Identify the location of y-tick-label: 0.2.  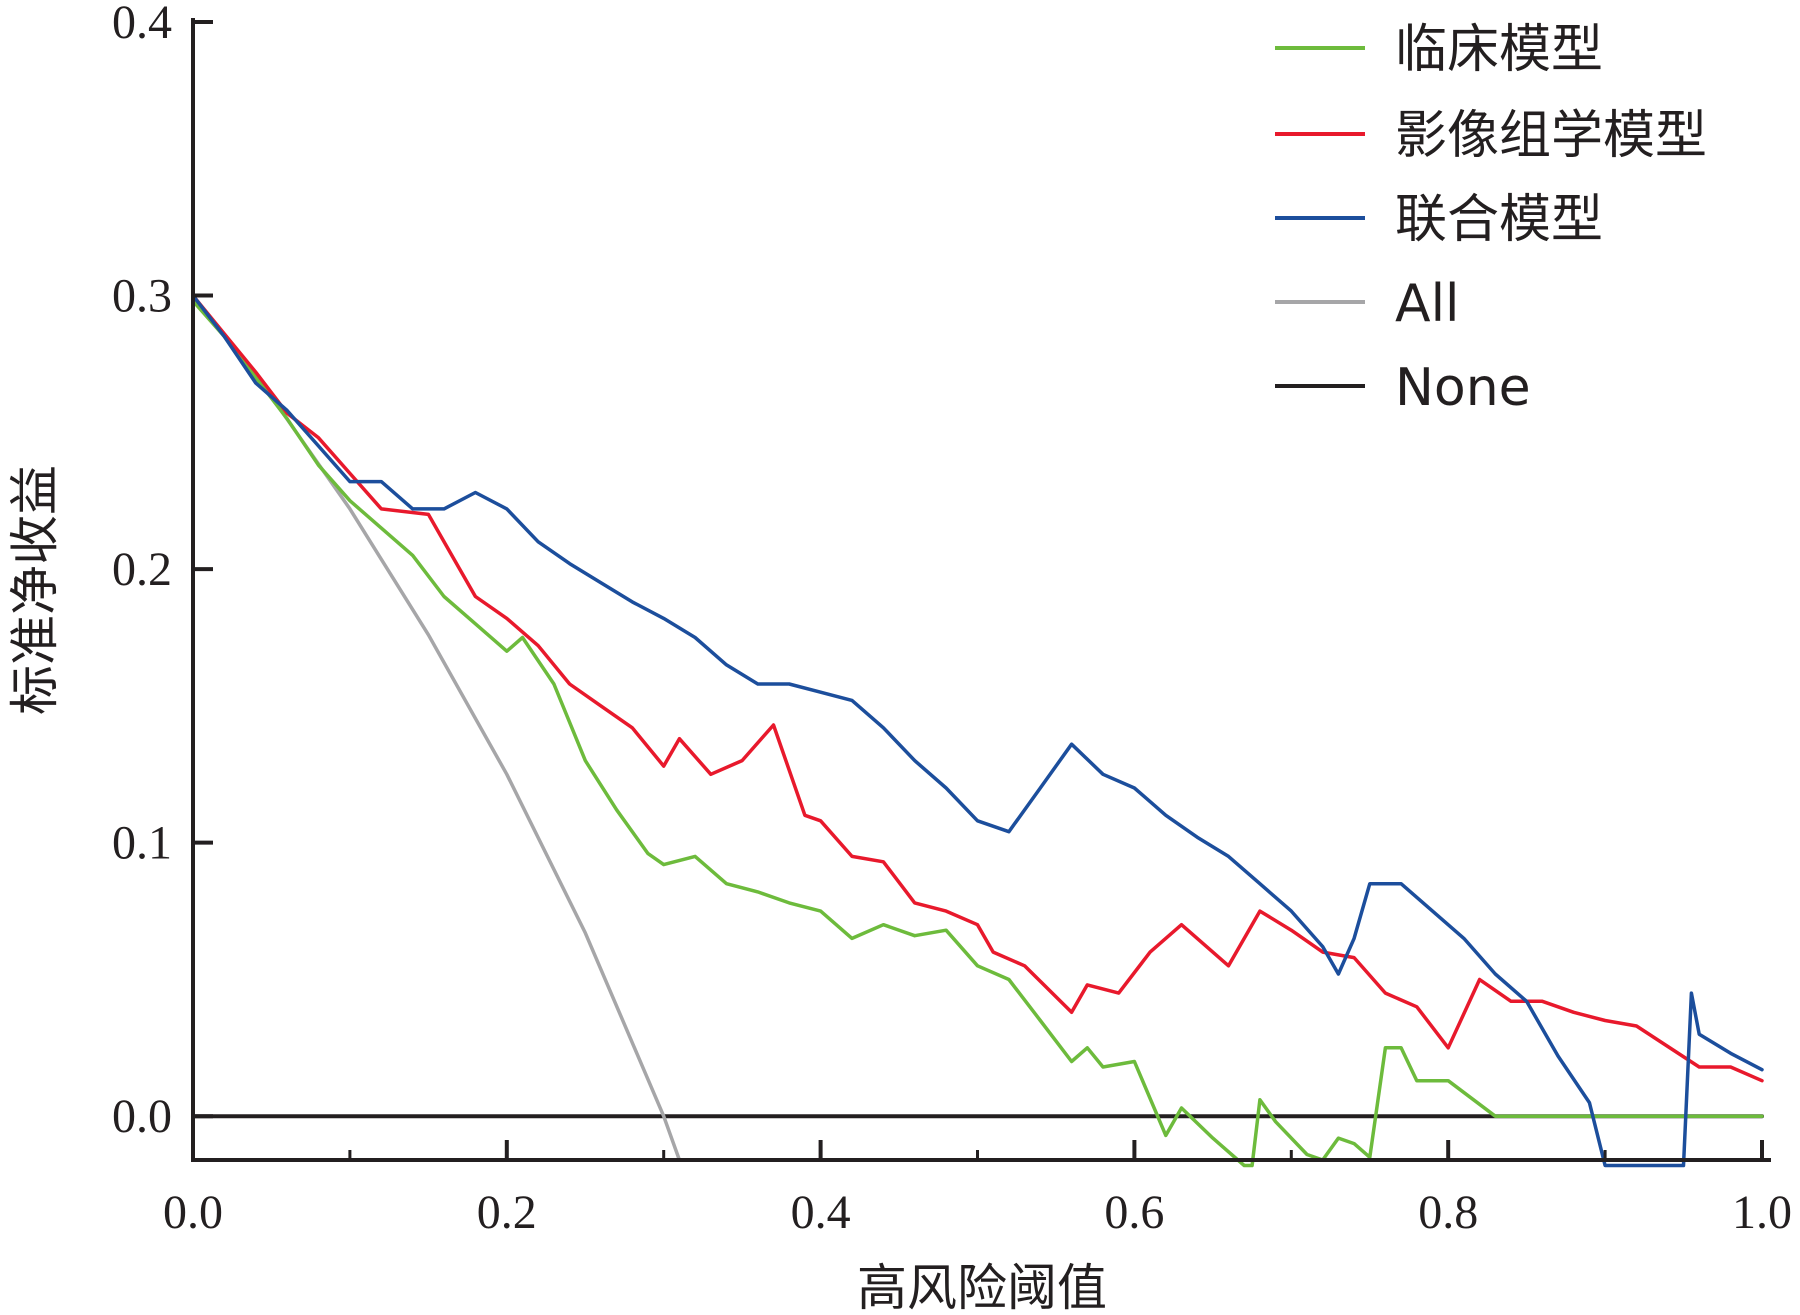
(142, 569).